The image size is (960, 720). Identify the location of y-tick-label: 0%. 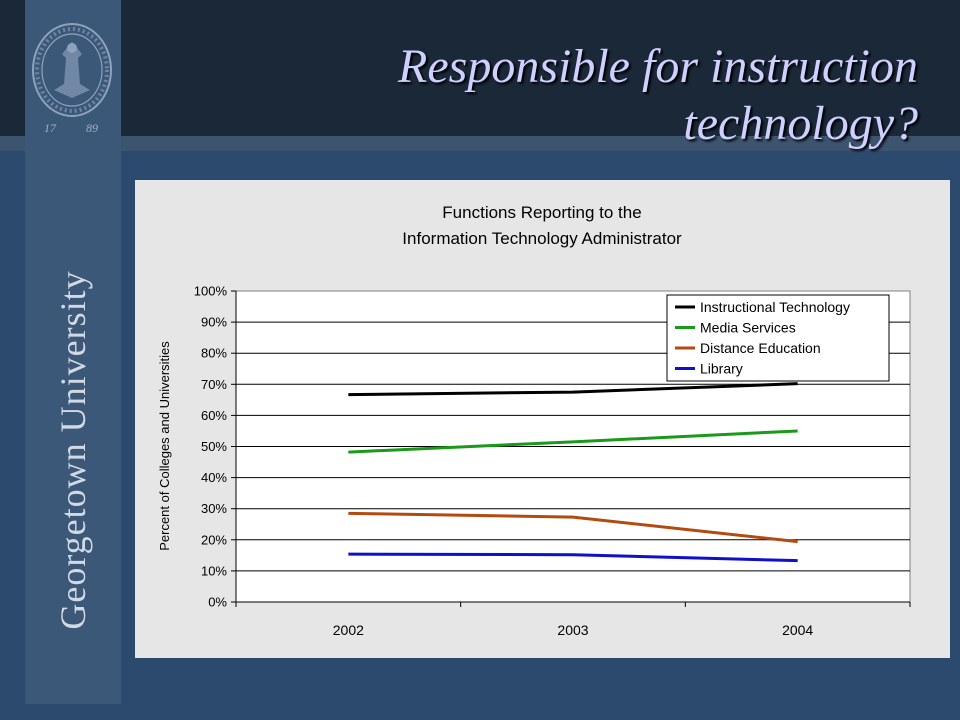
(217, 602).